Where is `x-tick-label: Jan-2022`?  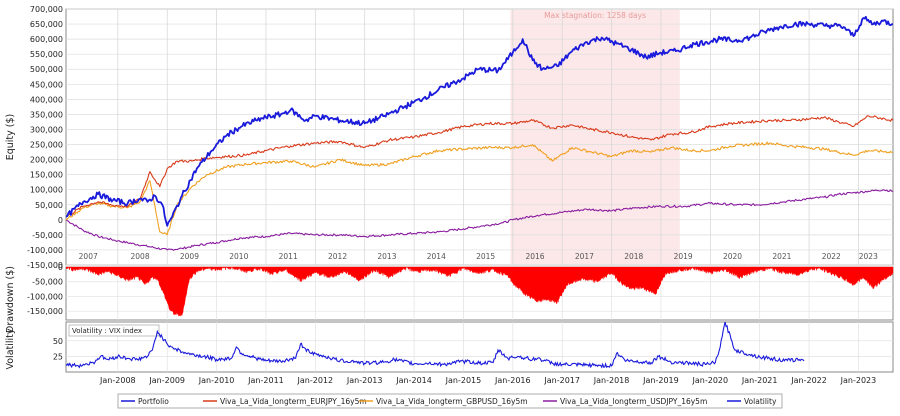 x-tick-label: Jan-2022 is located at coordinates (808, 380).